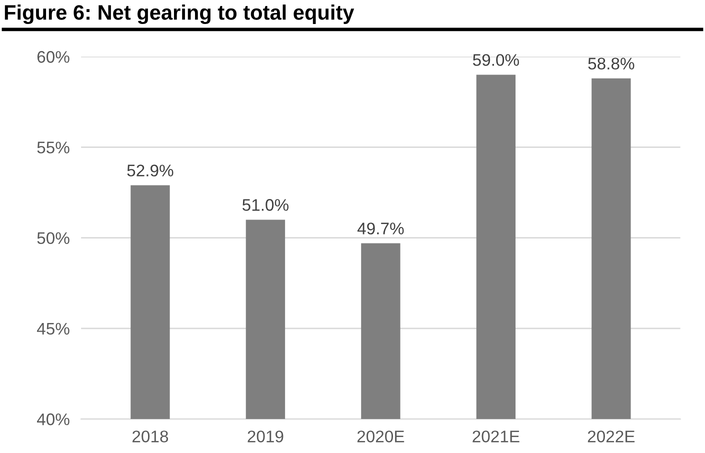 This screenshot has height=453, width=705. I want to click on x-tick-label: 2021E, so click(496, 436).